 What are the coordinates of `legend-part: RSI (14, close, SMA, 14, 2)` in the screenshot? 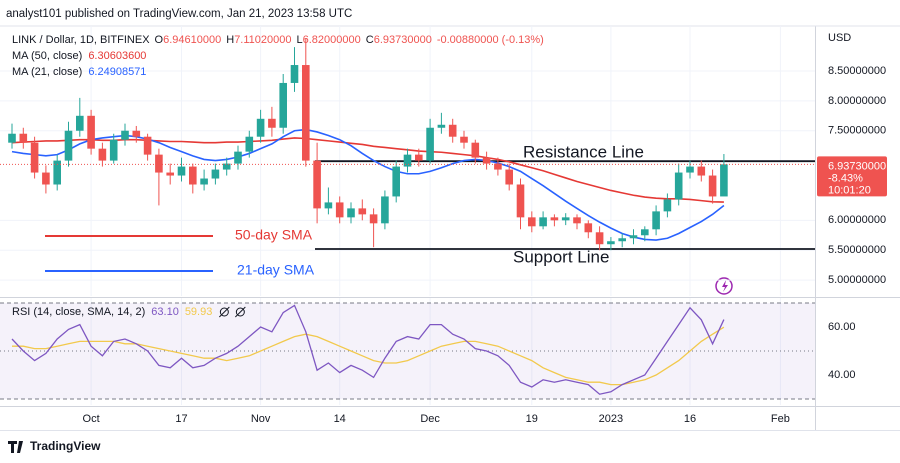 It's located at (78, 312).